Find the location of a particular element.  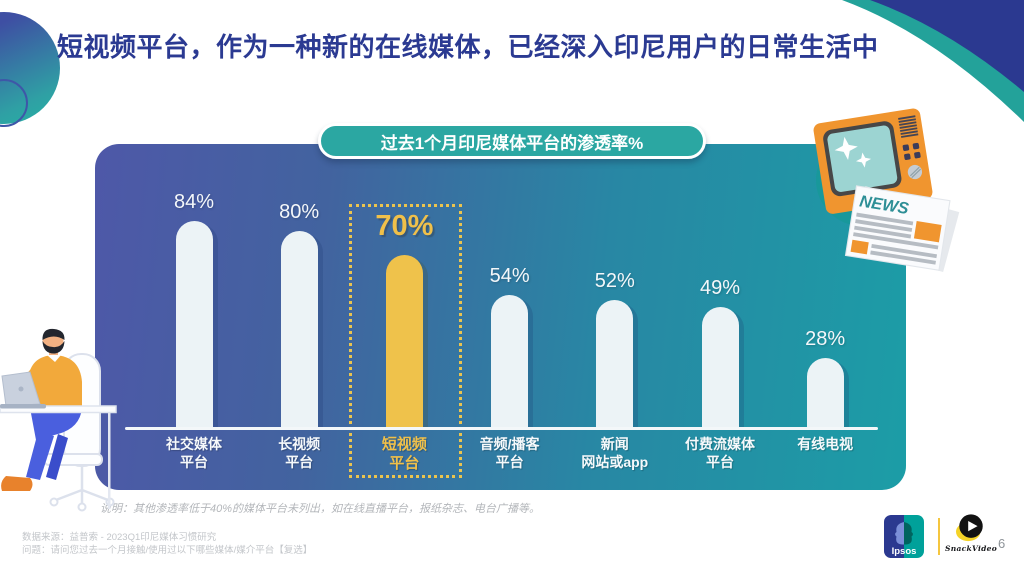

ipsos-logo-graphic: Ipsos is located at coordinates (904, 536).